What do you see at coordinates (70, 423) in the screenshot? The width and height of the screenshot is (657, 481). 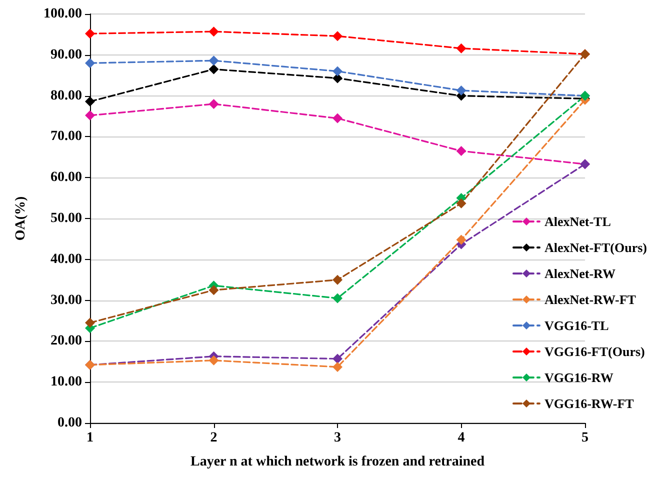 I see `y-tick-label: 0.00` at bounding box center [70, 423].